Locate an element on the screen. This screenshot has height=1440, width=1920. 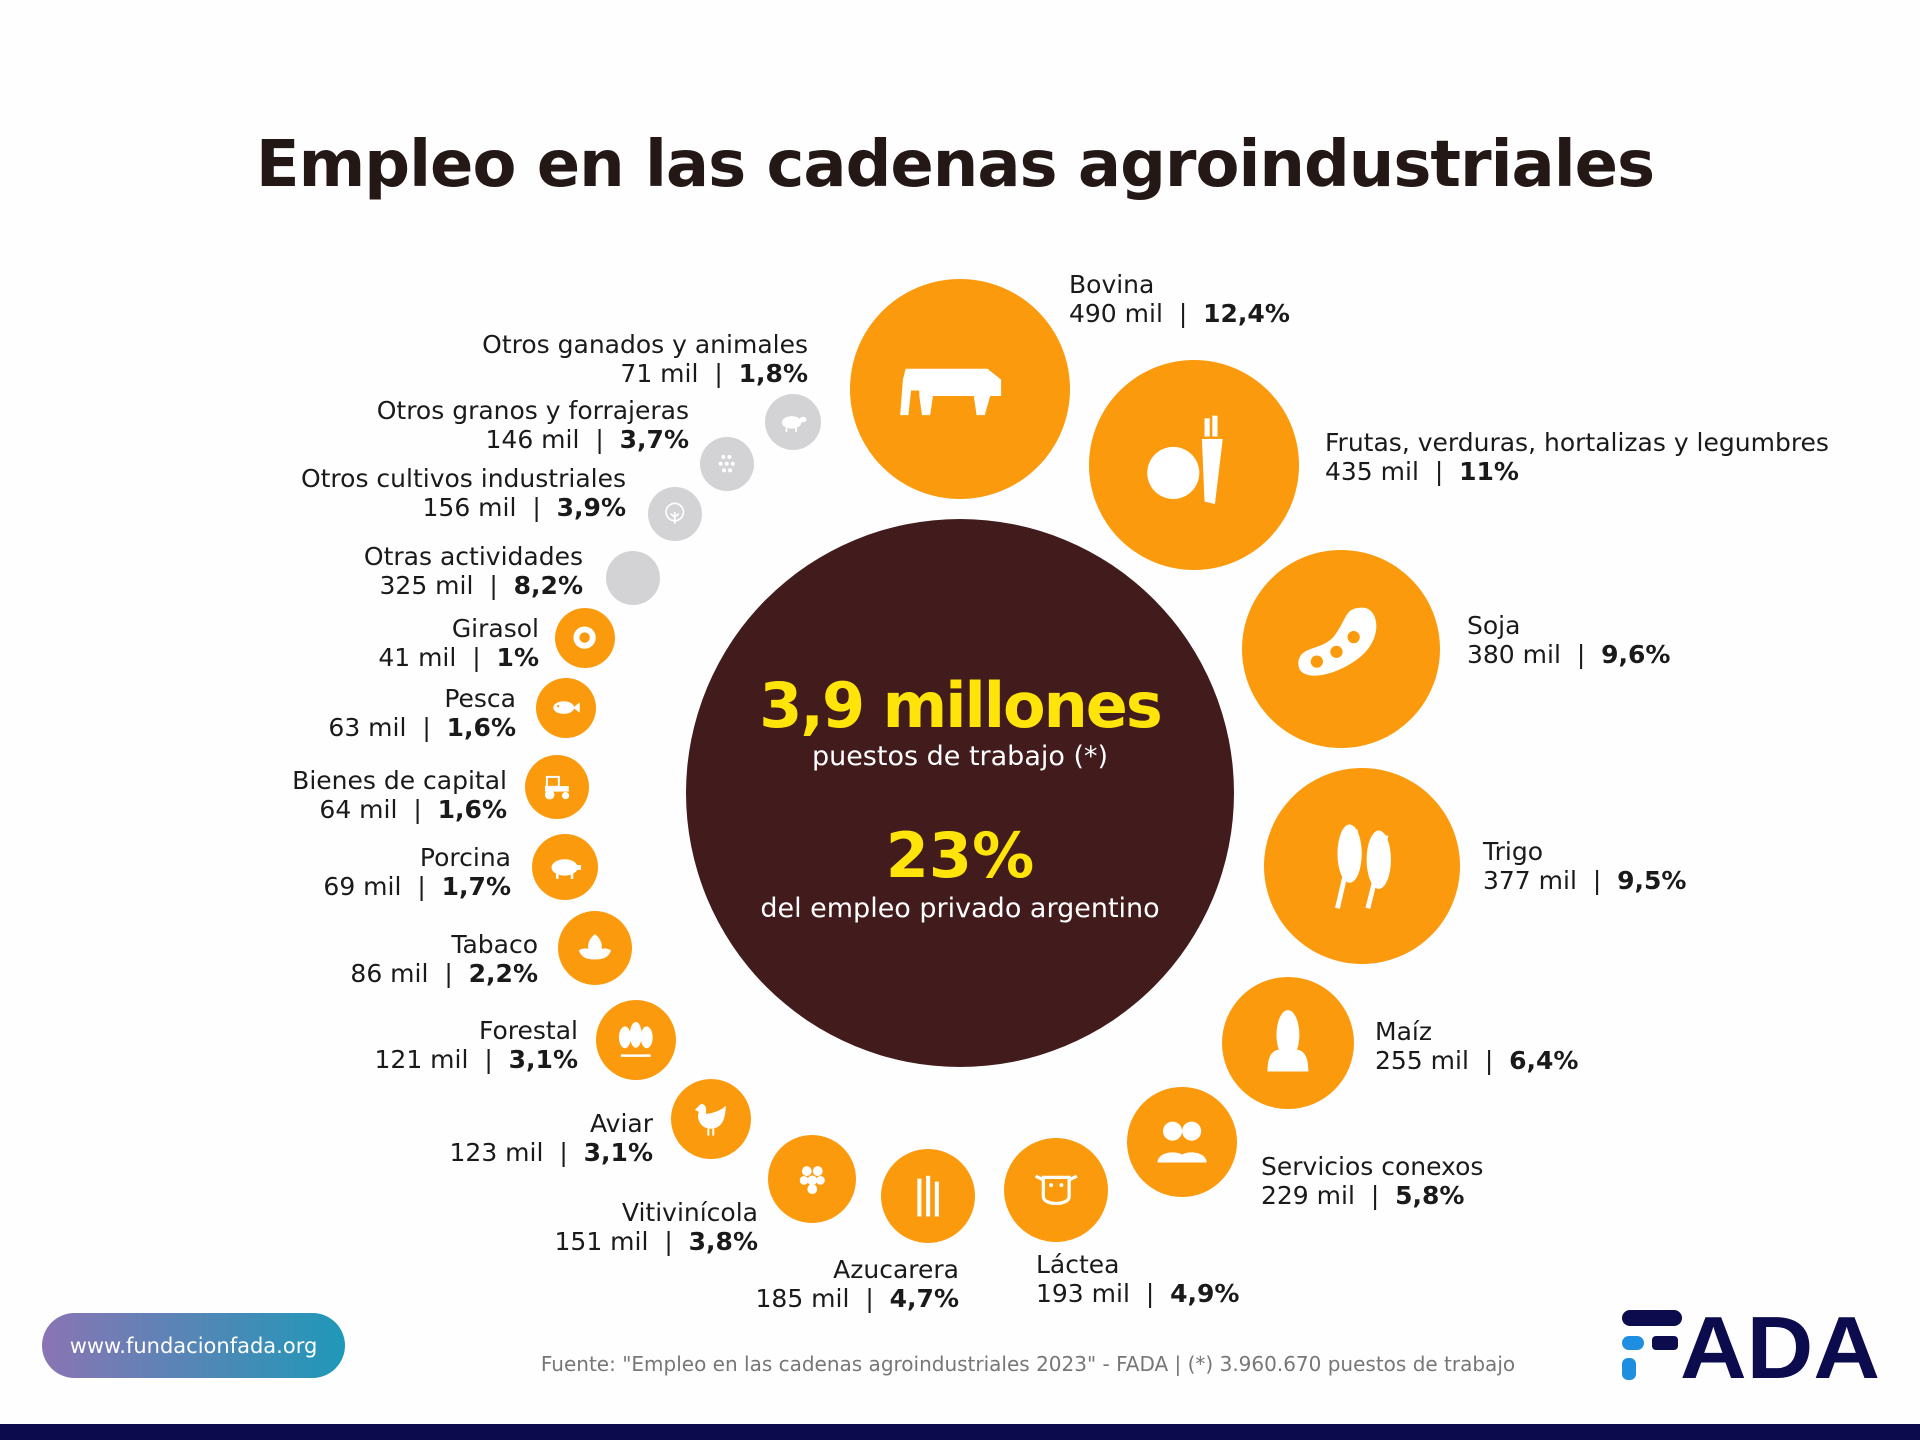
sector-jobs: 490 mil is located at coordinates (1116, 313).